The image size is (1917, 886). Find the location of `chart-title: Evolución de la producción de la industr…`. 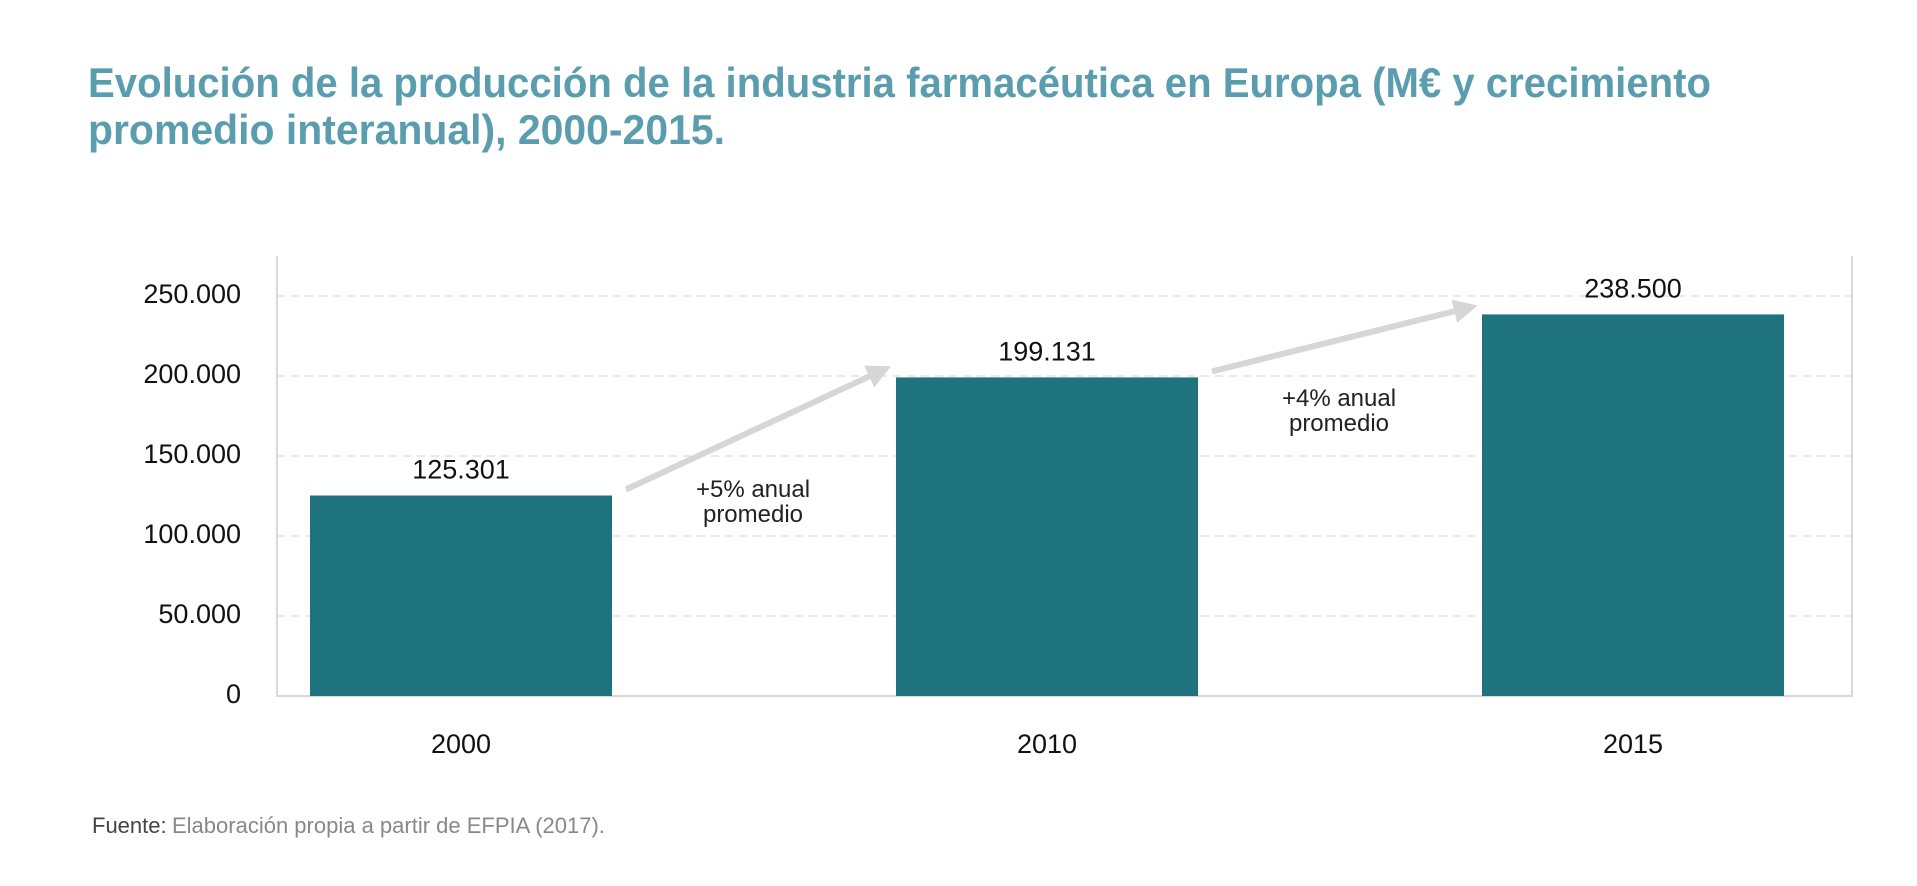

chart-title: Evolución de la producción de la industr… is located at coordinates (899, 82).